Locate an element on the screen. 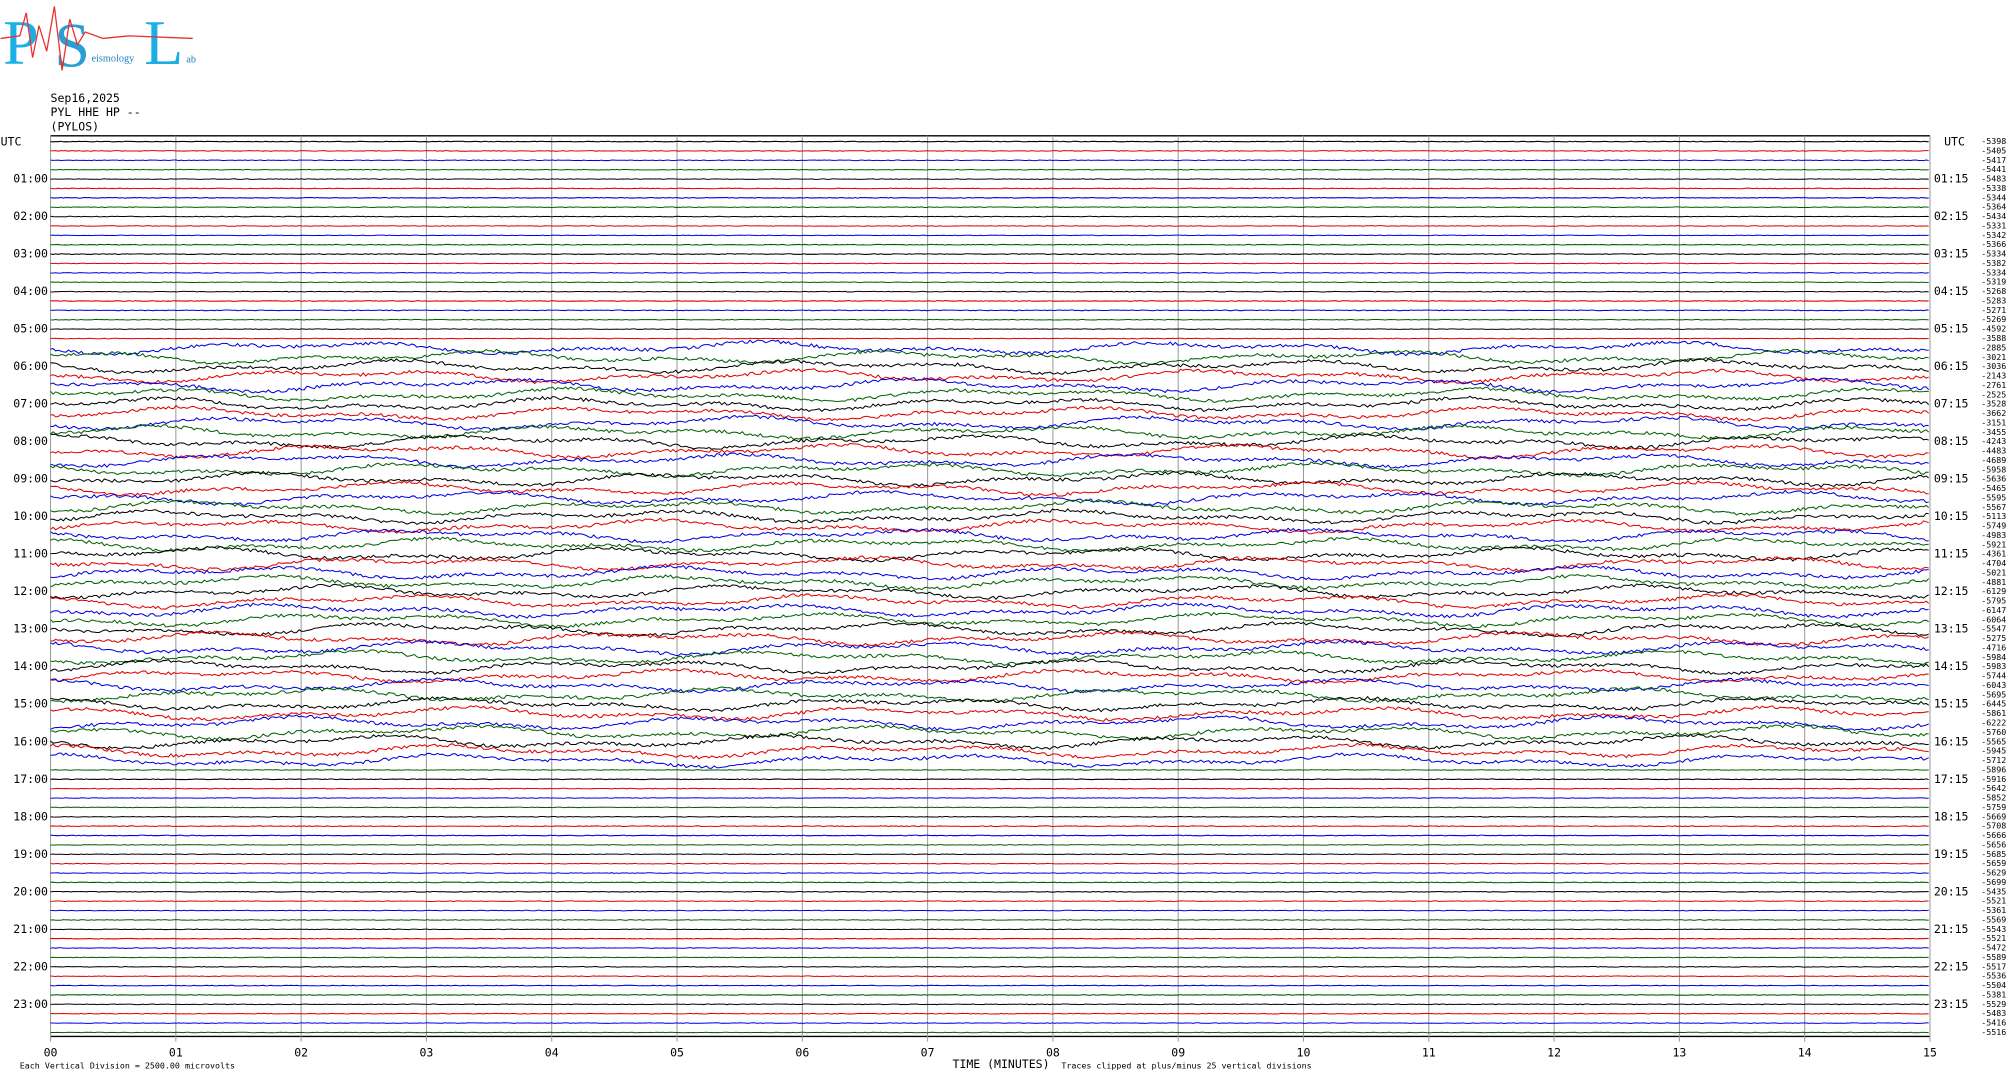 The height and width of the screenshot is (1080, 2010). hour-label: 16:00 is located at coordinates (30, 741).